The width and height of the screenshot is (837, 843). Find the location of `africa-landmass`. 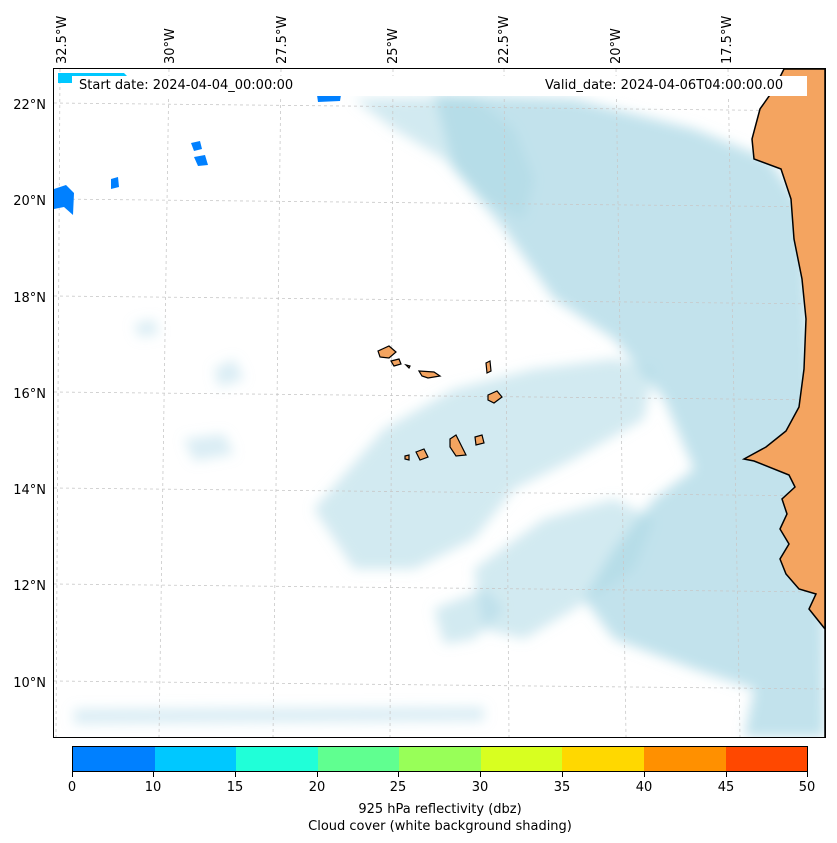

africa-landmass is located at coordinates (783, 403).